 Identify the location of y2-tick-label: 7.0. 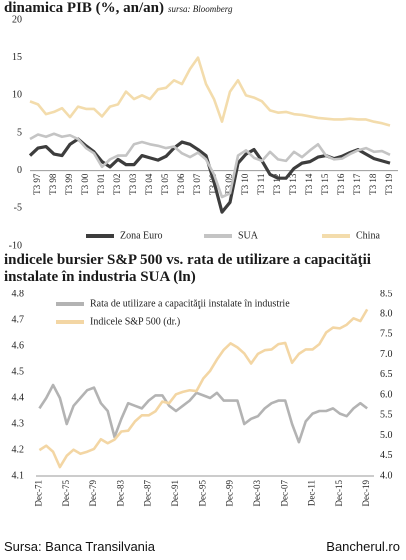
(386, 354).